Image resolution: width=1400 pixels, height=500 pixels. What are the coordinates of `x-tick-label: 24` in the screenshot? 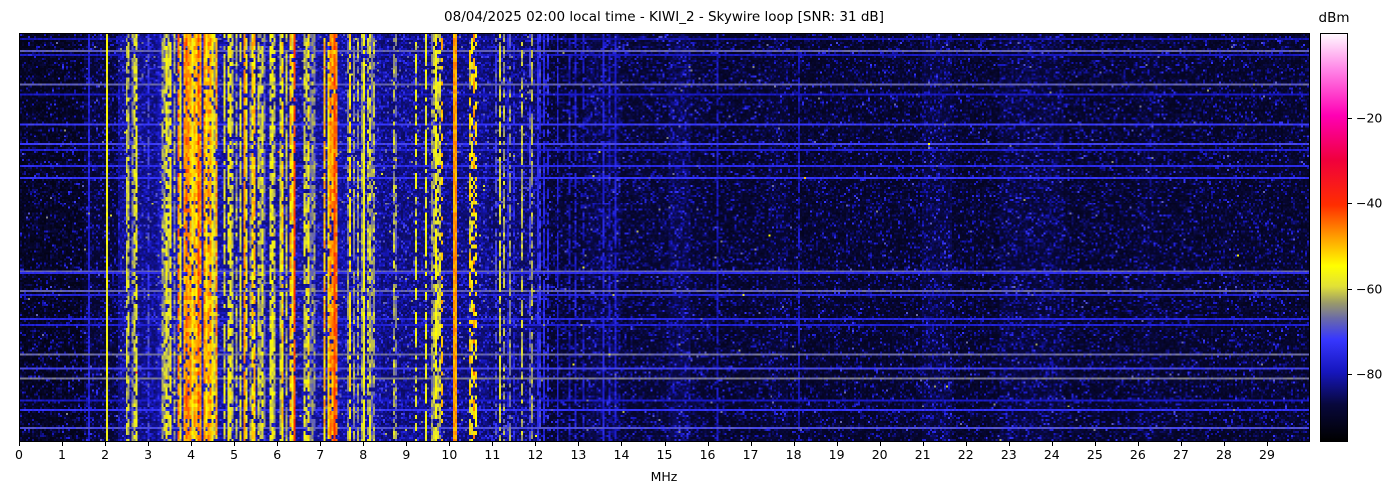 It's located at (1051, 454).